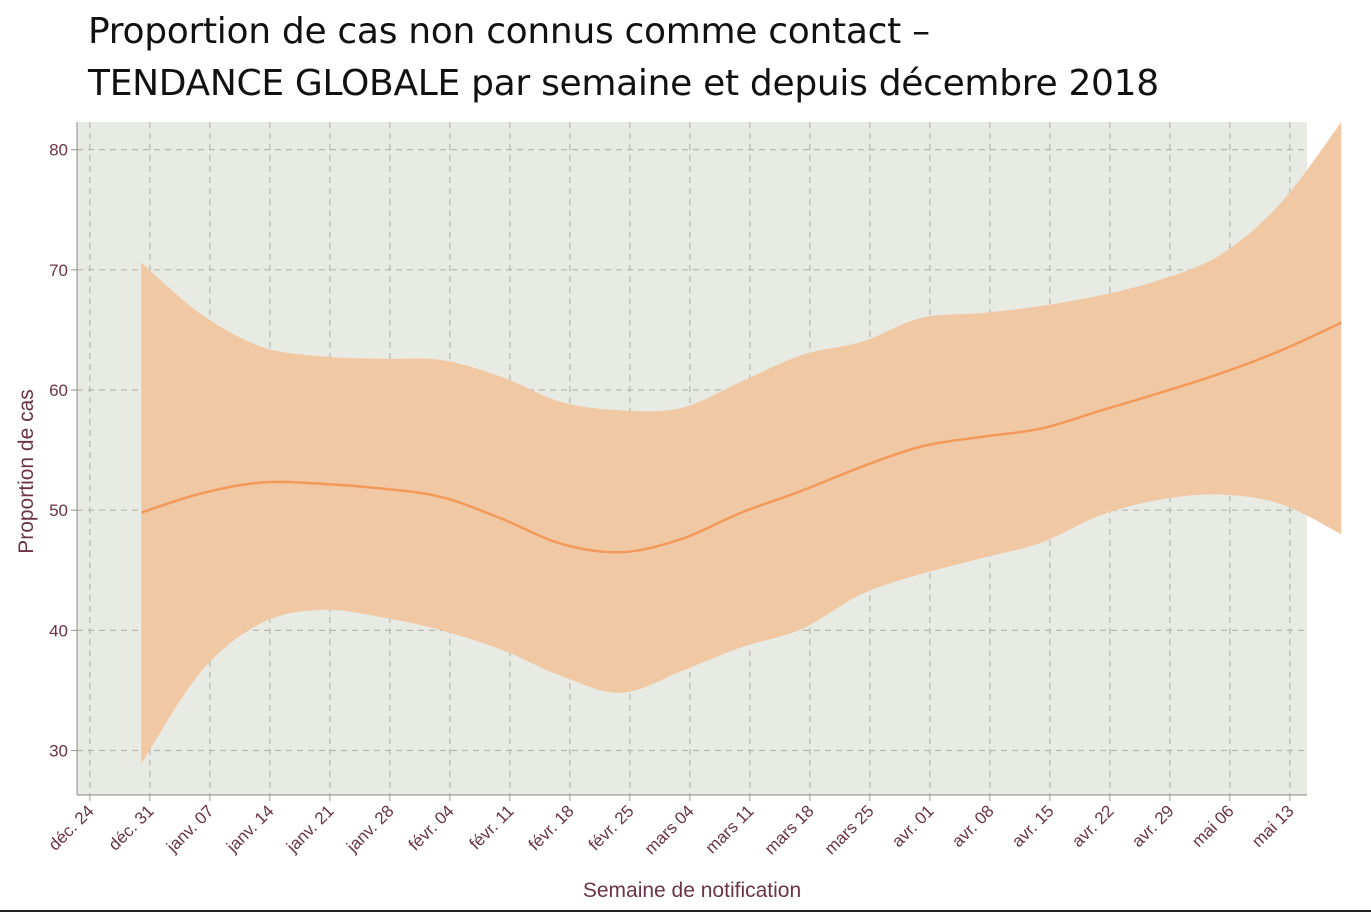 The width and height of the screenshot is (1371, 913). I want to click on x-tick-label: avr. 01, so click(913, 826).